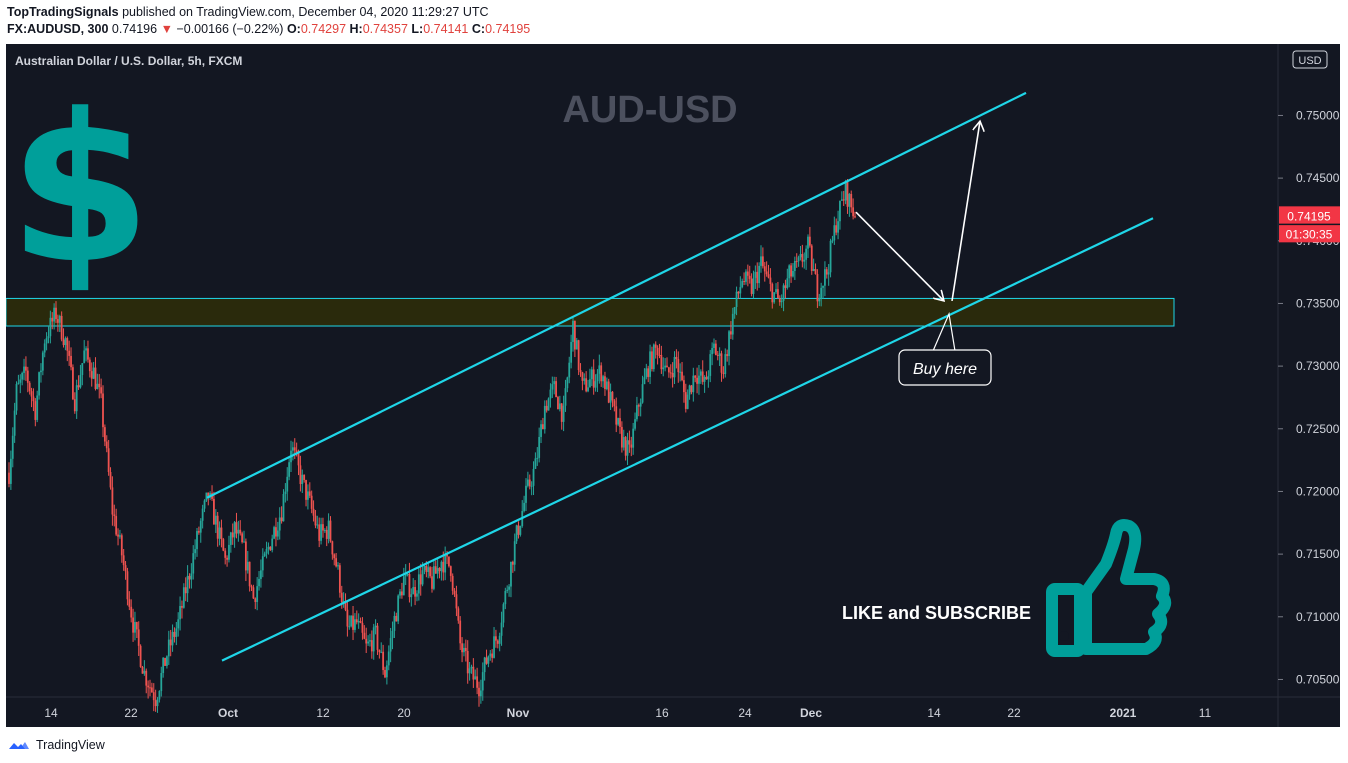  I want to click on time-axis: 14 22 Oct 12 20 Nov 16 24 Dec 14 22 2021 11, so click(627, 713).